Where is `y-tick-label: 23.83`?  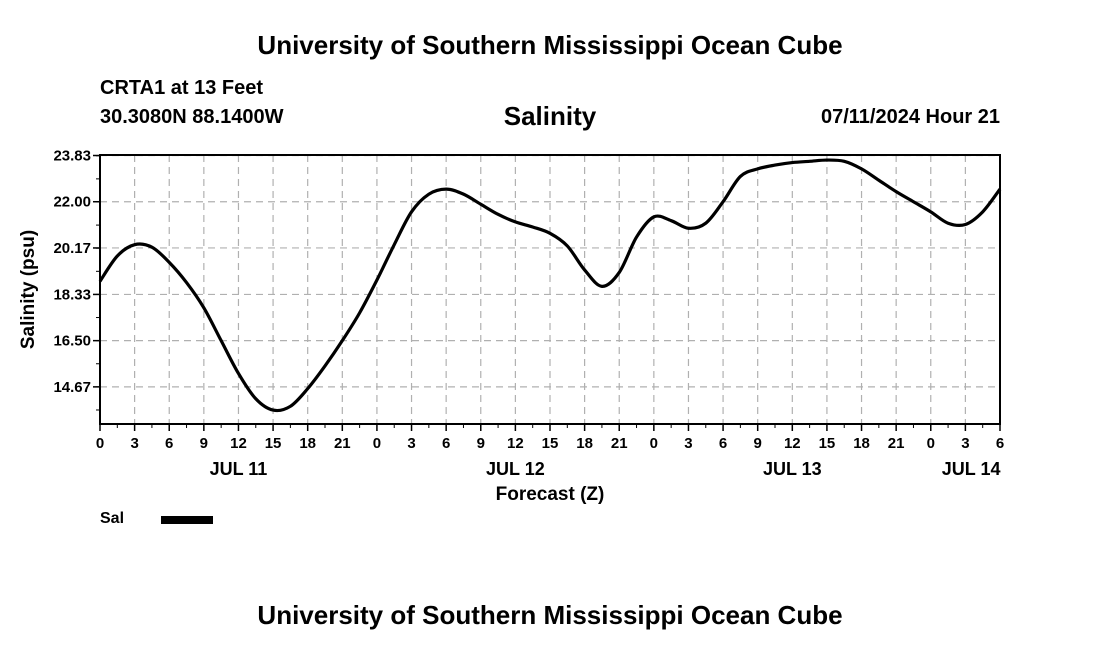
y-tick-label: 23.83 is located at coordinates (72, 156).